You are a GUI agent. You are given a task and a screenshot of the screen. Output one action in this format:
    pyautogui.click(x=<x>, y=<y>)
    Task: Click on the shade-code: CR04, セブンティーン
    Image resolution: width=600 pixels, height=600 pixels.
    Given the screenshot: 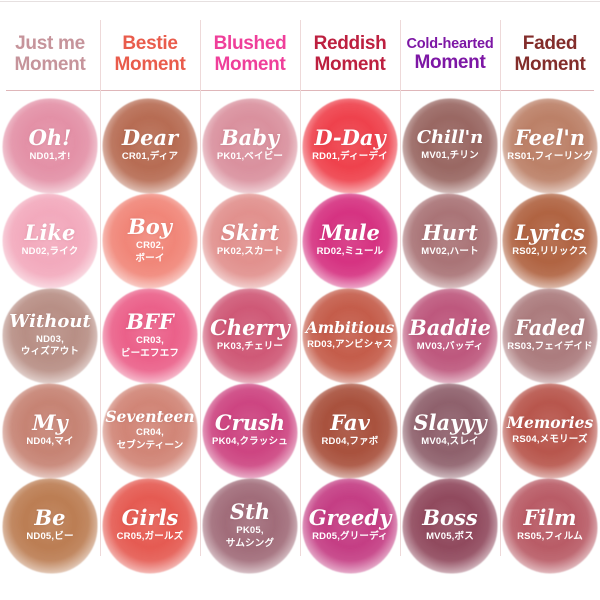 What is the action you would take?
    pyautogui.click(x=150, y=439)
    